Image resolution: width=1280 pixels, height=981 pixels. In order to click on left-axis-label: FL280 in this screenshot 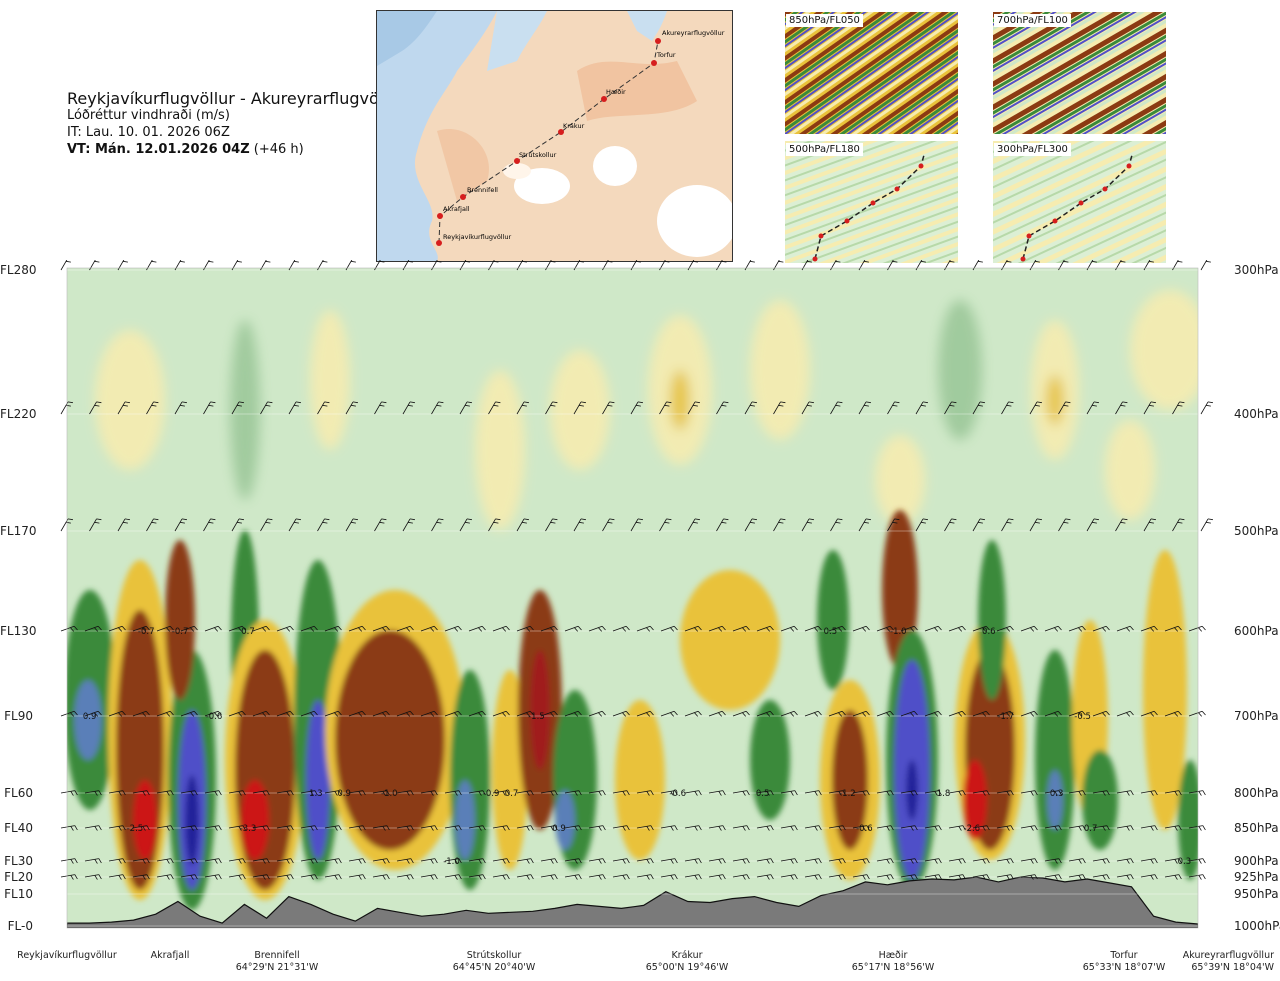, I will do `click(18, 270)`.